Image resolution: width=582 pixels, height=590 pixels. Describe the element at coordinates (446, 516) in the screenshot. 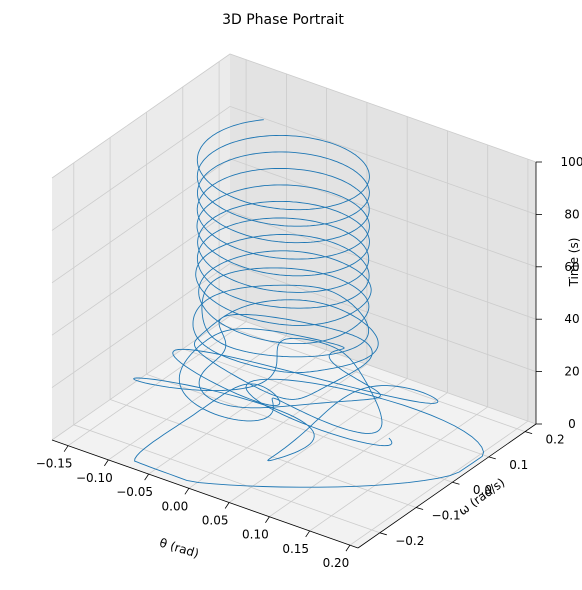

I see `y-tick-label: −0.1` at that location.